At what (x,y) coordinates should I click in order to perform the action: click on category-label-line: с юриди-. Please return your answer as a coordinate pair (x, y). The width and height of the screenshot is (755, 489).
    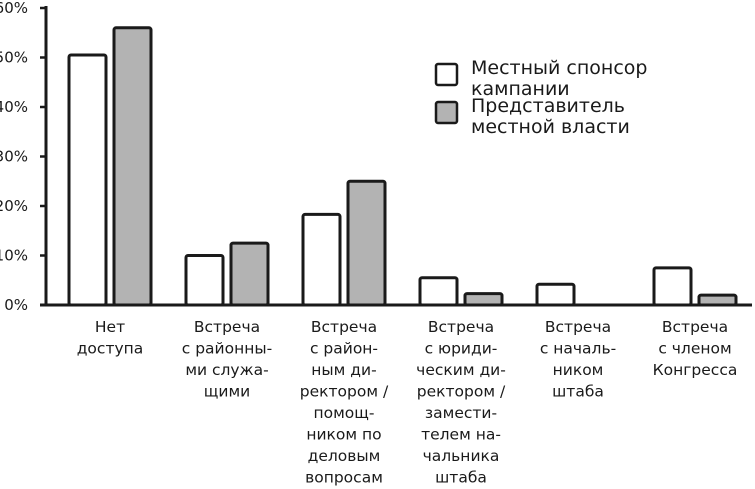
    Looking at the image, I should click on (461, 349).